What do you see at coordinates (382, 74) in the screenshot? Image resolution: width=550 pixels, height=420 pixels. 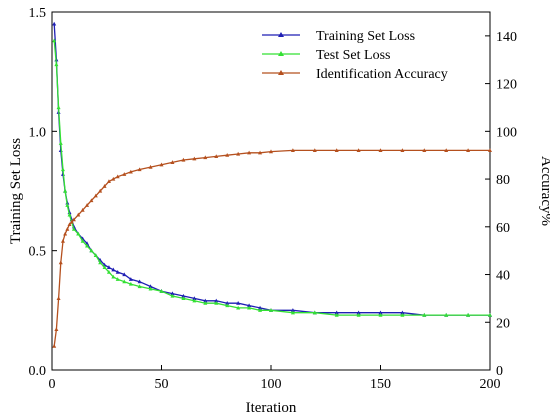 I see `legend-label-accuracy: Identification Accuracy` at bounding box center [382, 74].